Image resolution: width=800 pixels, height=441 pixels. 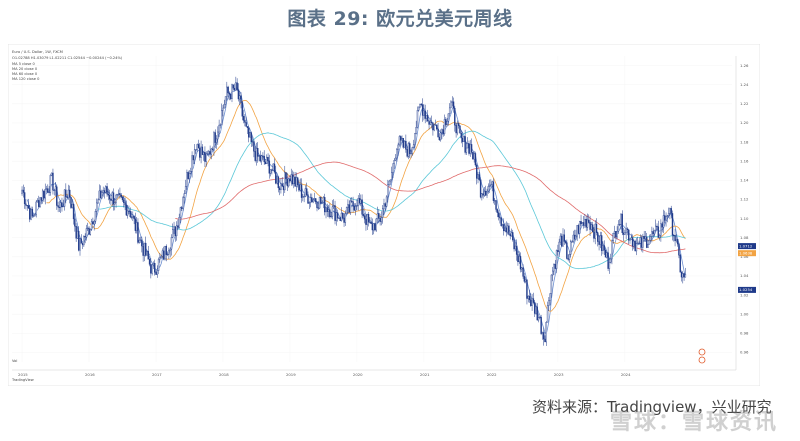 What do you see at coordinates (358, 374) in the screenshot?
I see `x-tick-label: 2020` at bounding box center [358, 374].